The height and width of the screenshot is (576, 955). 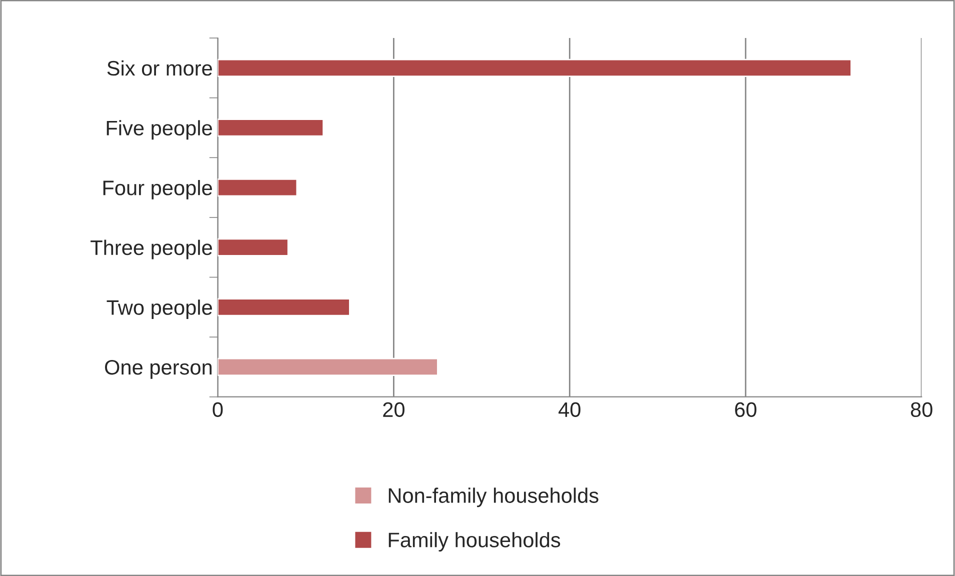 I want to click on legend-label: Non-family households, so click(x=493, y=498).